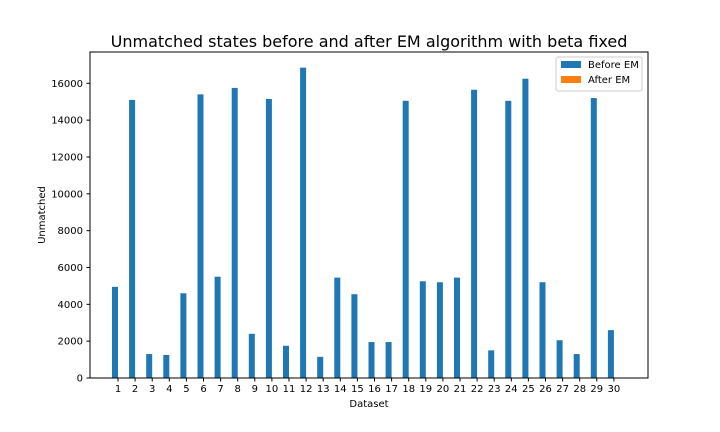 This screenshot has height=432, width=720. Describe the element at coordinates (599, 74) in the screenshot. I see `legend: Before EM After EM` at that location.